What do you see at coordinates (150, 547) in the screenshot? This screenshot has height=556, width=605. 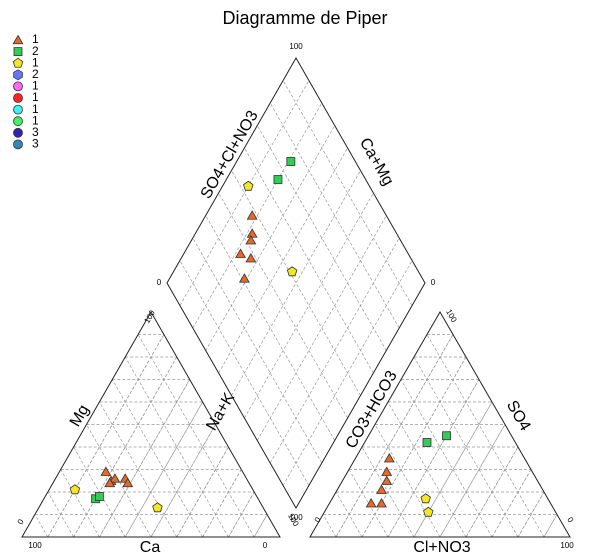 I see `axis-title: Ca` at bounding box center [150, 547].